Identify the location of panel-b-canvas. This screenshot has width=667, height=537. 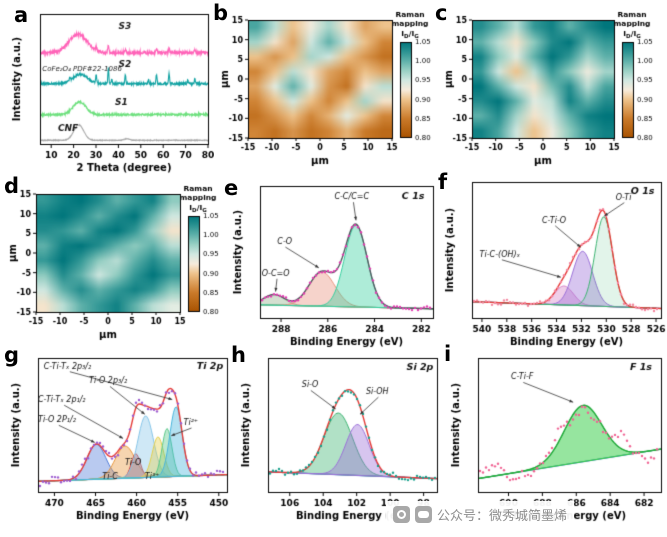
(332, 90).